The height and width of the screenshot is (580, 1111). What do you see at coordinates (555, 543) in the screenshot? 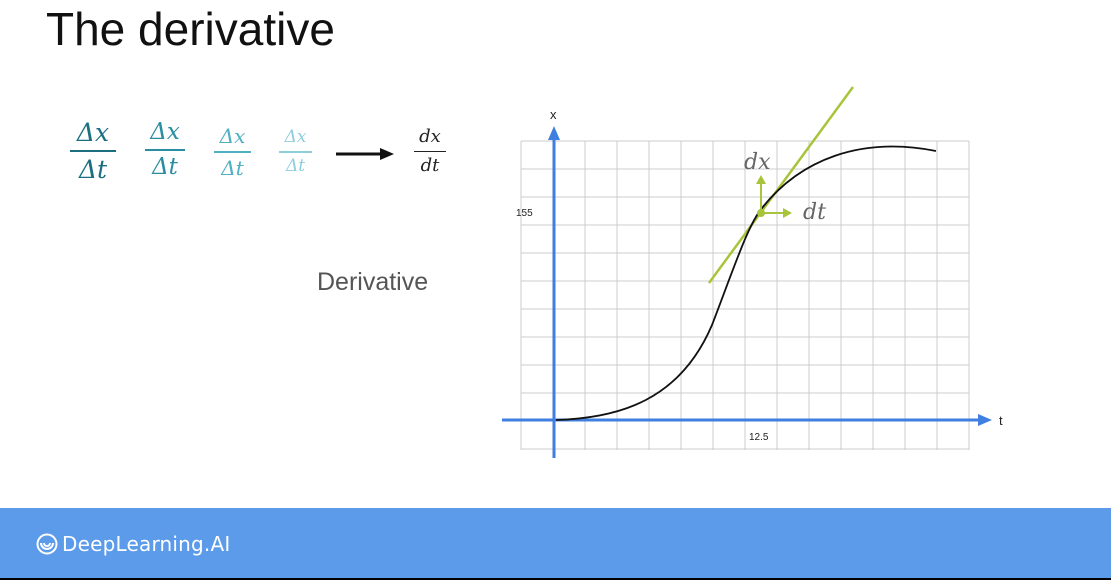
I see `footer-bar` at bounding box center [555, 543].